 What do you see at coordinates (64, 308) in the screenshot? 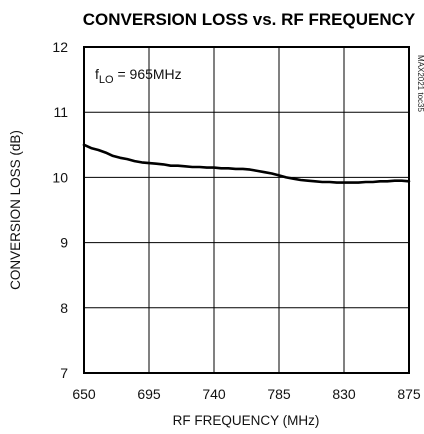
I see `y-tick-label: 8` at bounding box center [64, 308].